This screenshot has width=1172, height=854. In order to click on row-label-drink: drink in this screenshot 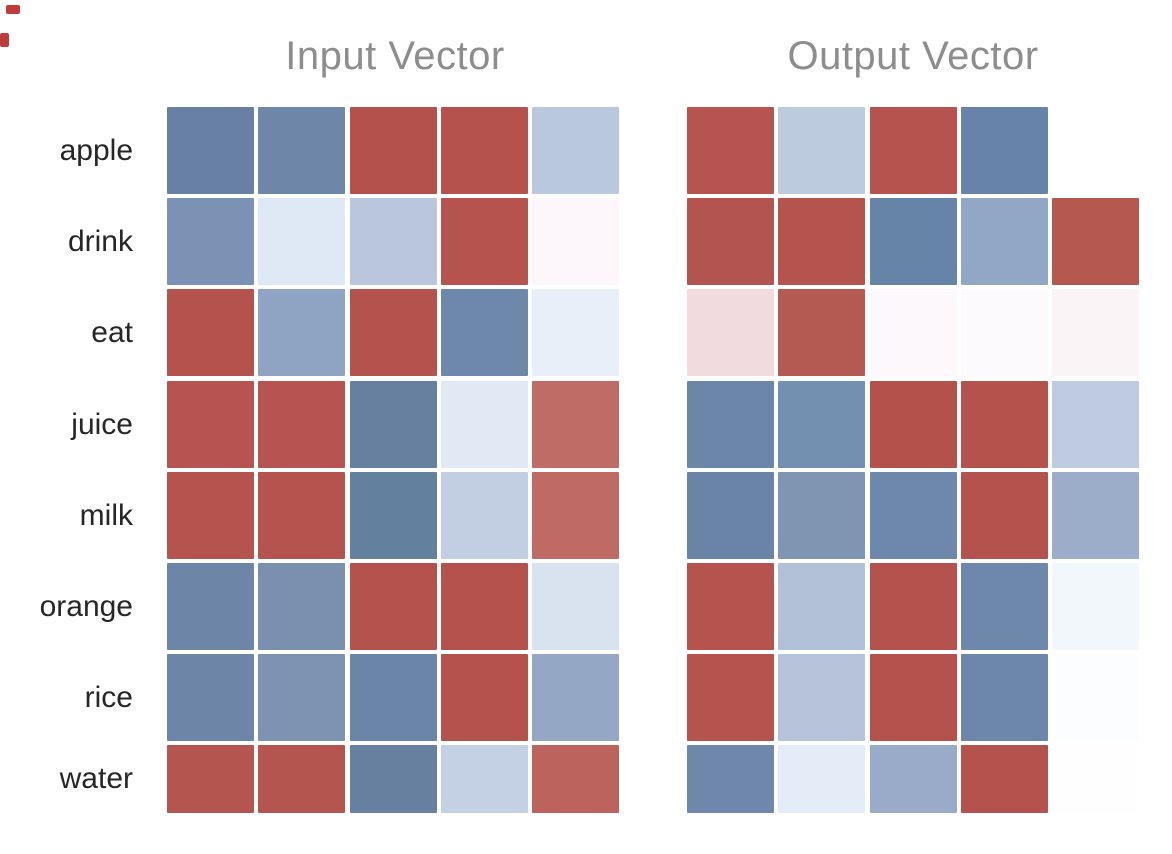, I will do `click(100, 241)`.